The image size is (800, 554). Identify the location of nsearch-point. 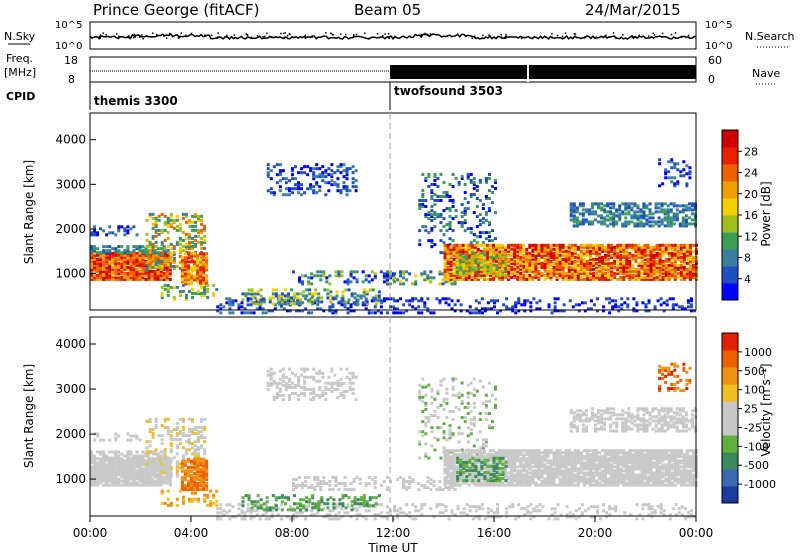
(157, 34).